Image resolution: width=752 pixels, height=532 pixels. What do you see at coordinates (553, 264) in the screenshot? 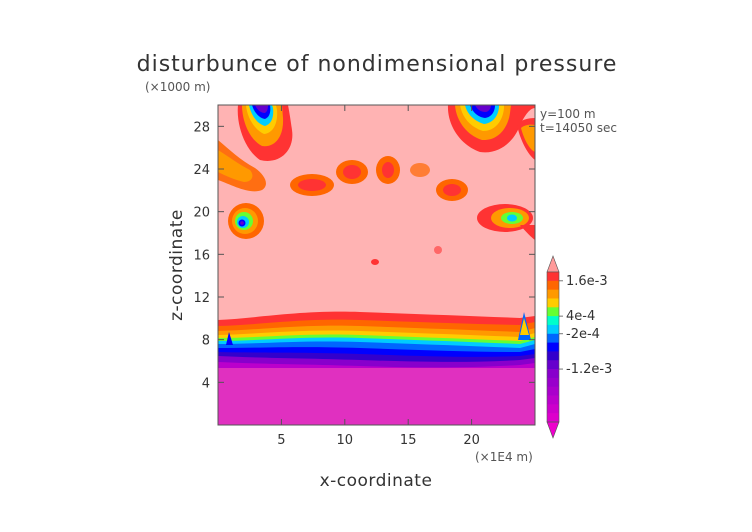
I see `colorbar-top-arrow` at bounding box center [553, 264].